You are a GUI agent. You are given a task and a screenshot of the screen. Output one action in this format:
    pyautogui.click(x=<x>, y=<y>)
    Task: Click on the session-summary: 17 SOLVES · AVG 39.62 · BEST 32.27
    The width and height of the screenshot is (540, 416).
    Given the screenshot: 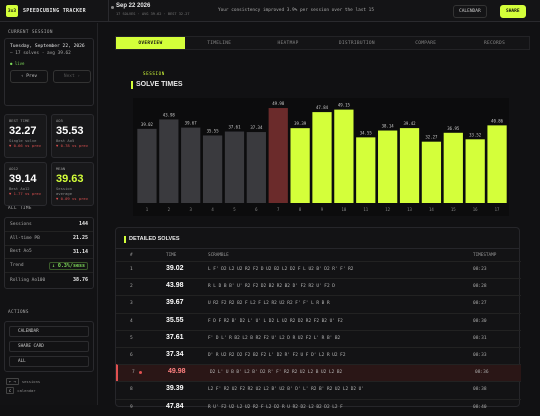 What is the action you would take?
    pyautogui.click(x=153, y=14)
    